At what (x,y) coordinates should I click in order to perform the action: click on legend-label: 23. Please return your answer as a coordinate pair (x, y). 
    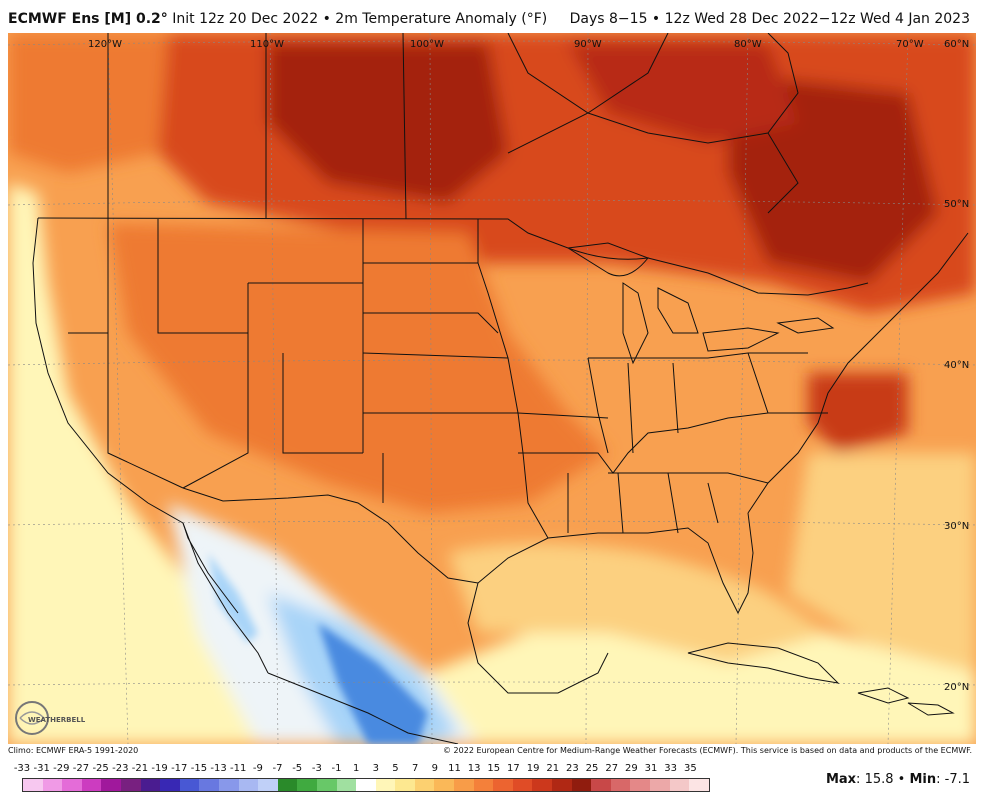
    Looking at the image, I should click on (572, 768).